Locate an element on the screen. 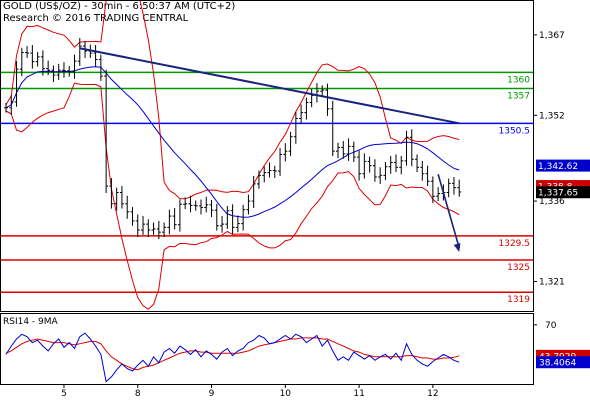 The width and height of the screenshot is (590, 400). x-tick-label: 9 is located at coordinates (212, 394).